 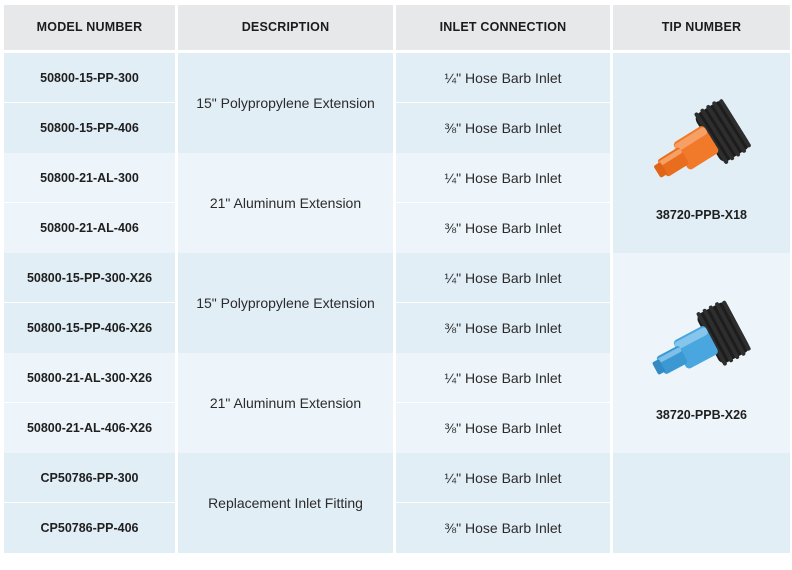 What do you see at coordinates (89, 128) in the screenshot?
I see `model-number-cell: 50800-15-PP-406` at bounding box center [89, 128].